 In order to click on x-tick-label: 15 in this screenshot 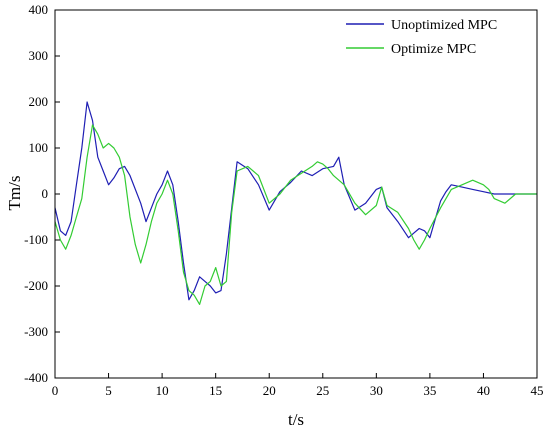, I will do `click(215, 390)`.